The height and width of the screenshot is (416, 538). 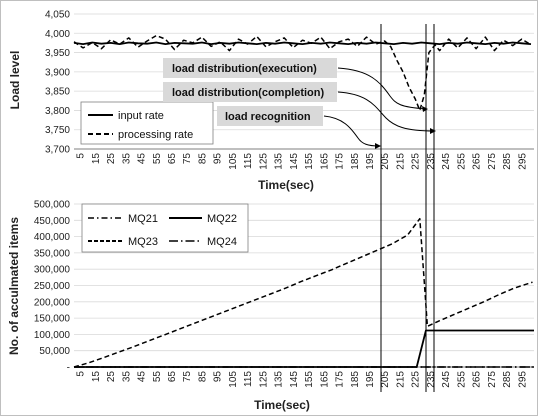 I want to click on top-x-tick-label: 155, so click(x=309, y=161).